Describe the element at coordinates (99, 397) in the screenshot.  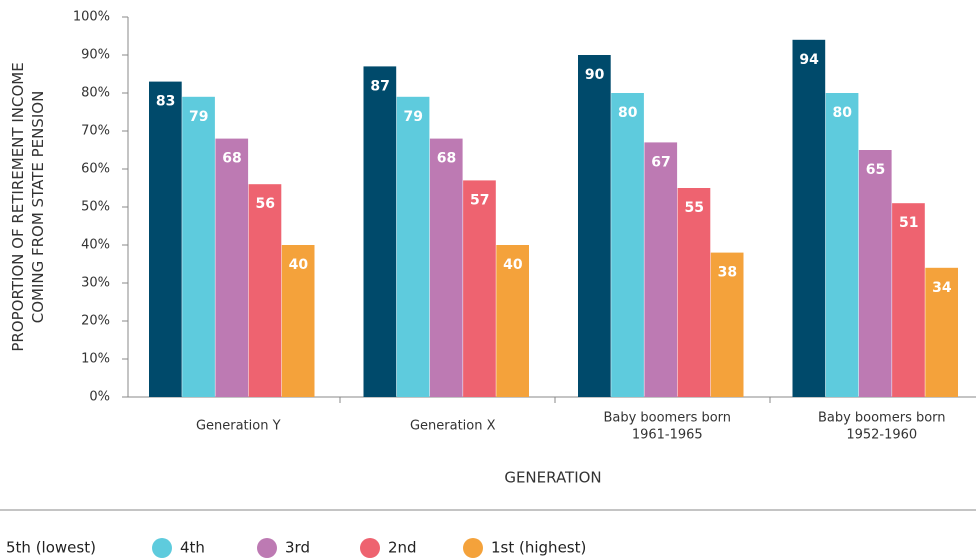
I see `y-tick-label: 0%` at that location.